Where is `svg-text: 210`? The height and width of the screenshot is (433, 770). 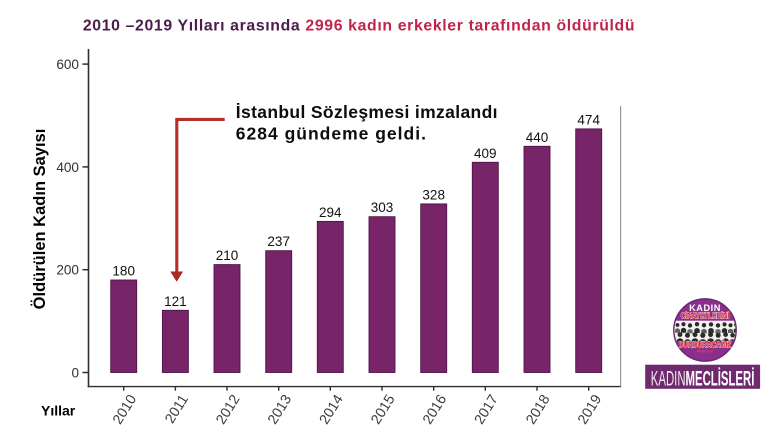 svg-text: 210 is located at coordinates (227, 255).